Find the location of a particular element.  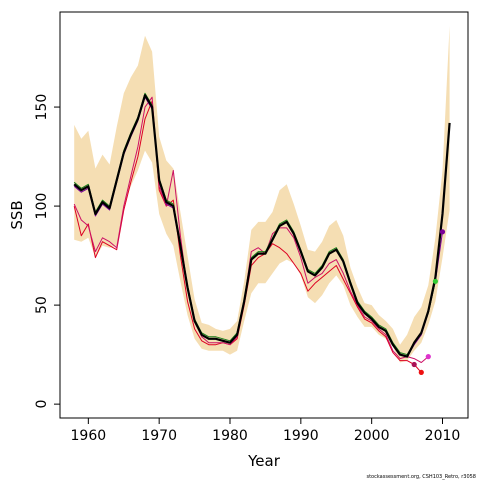

y-axis: 0 50 100 150 is located at coordinates (47, 251).